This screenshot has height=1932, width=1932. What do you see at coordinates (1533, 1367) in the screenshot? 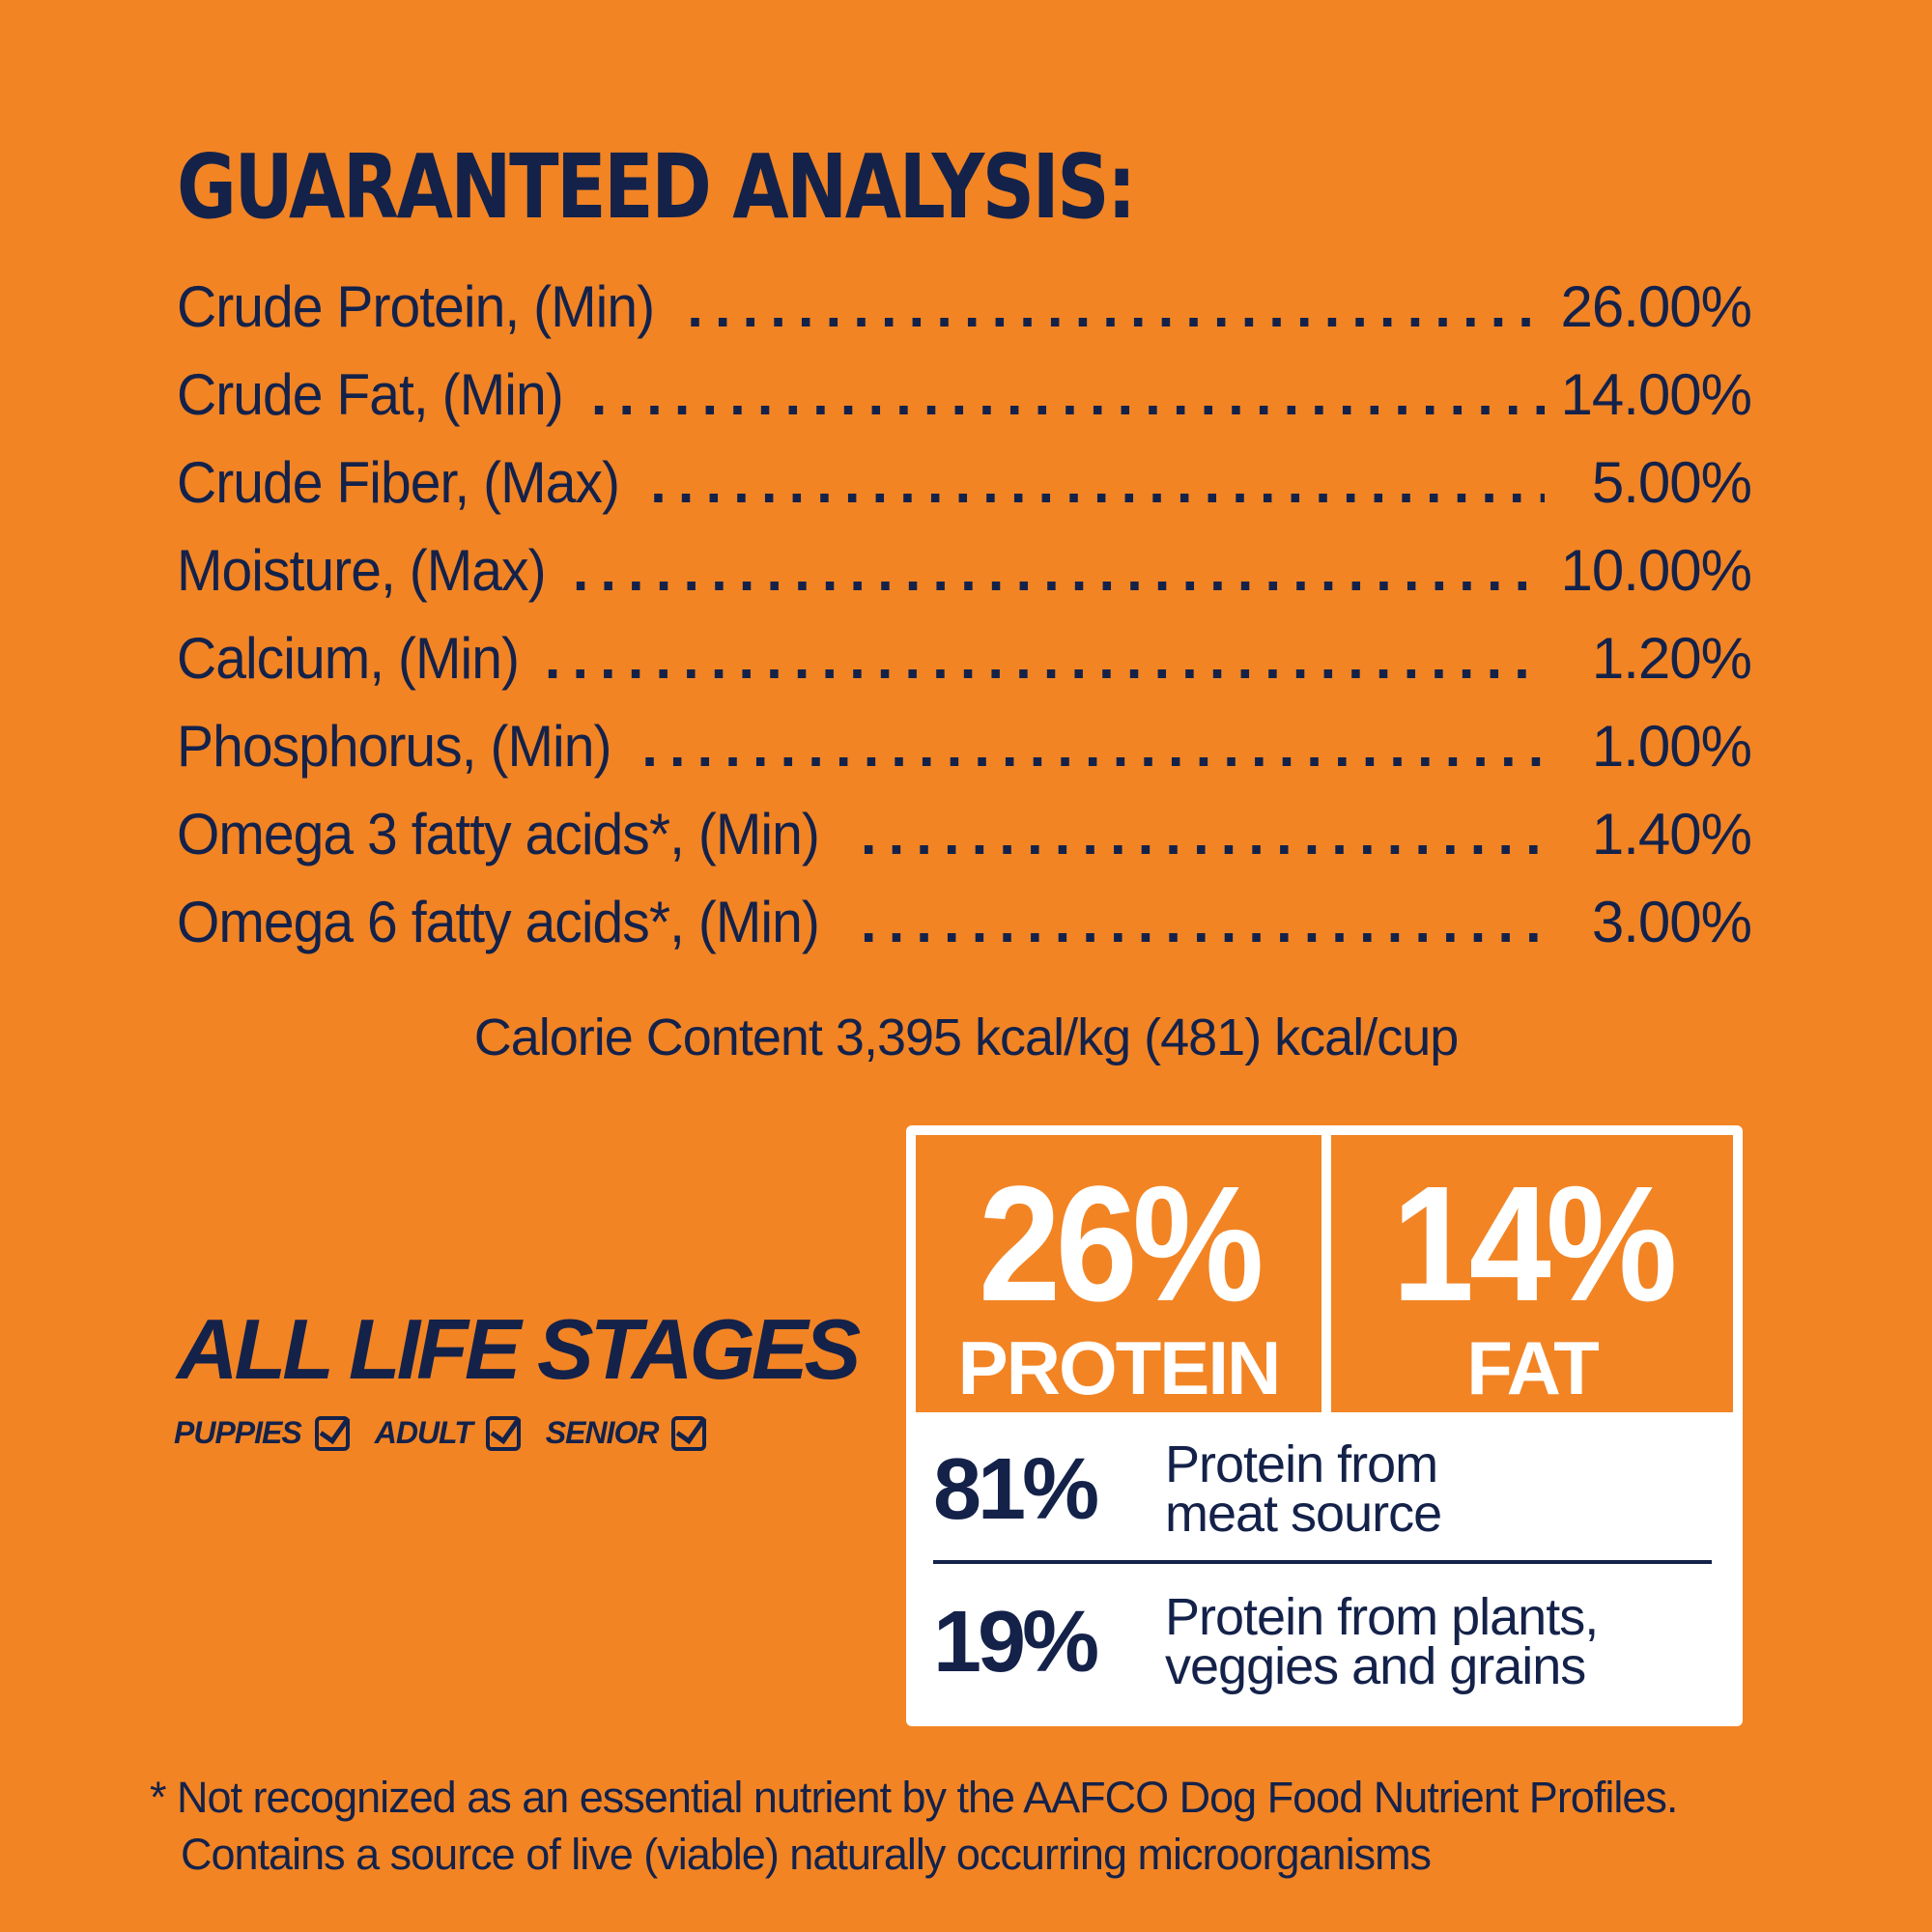
I see `fat-label: FAT` at bounding box center [1533, 1367].